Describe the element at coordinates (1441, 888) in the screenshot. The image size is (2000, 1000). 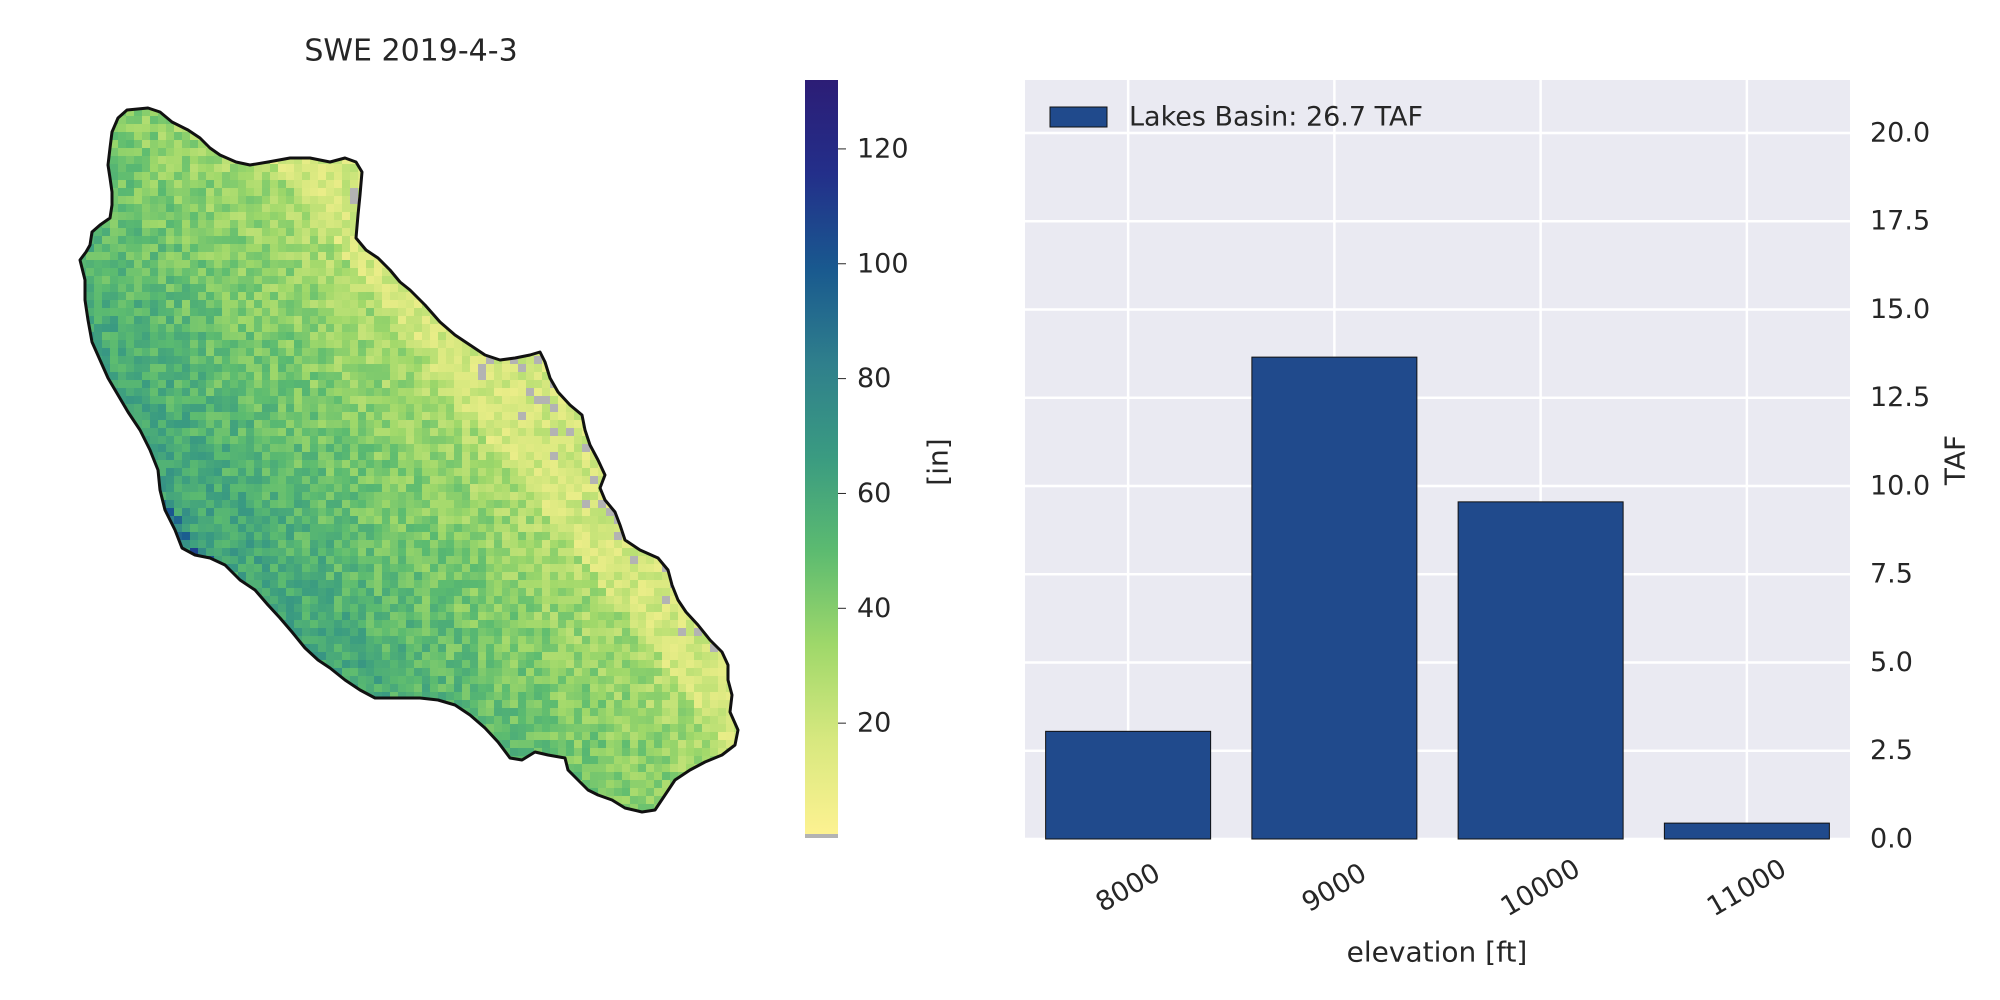
I see `x-axis: 8000 9000 10000 11000` at that location.